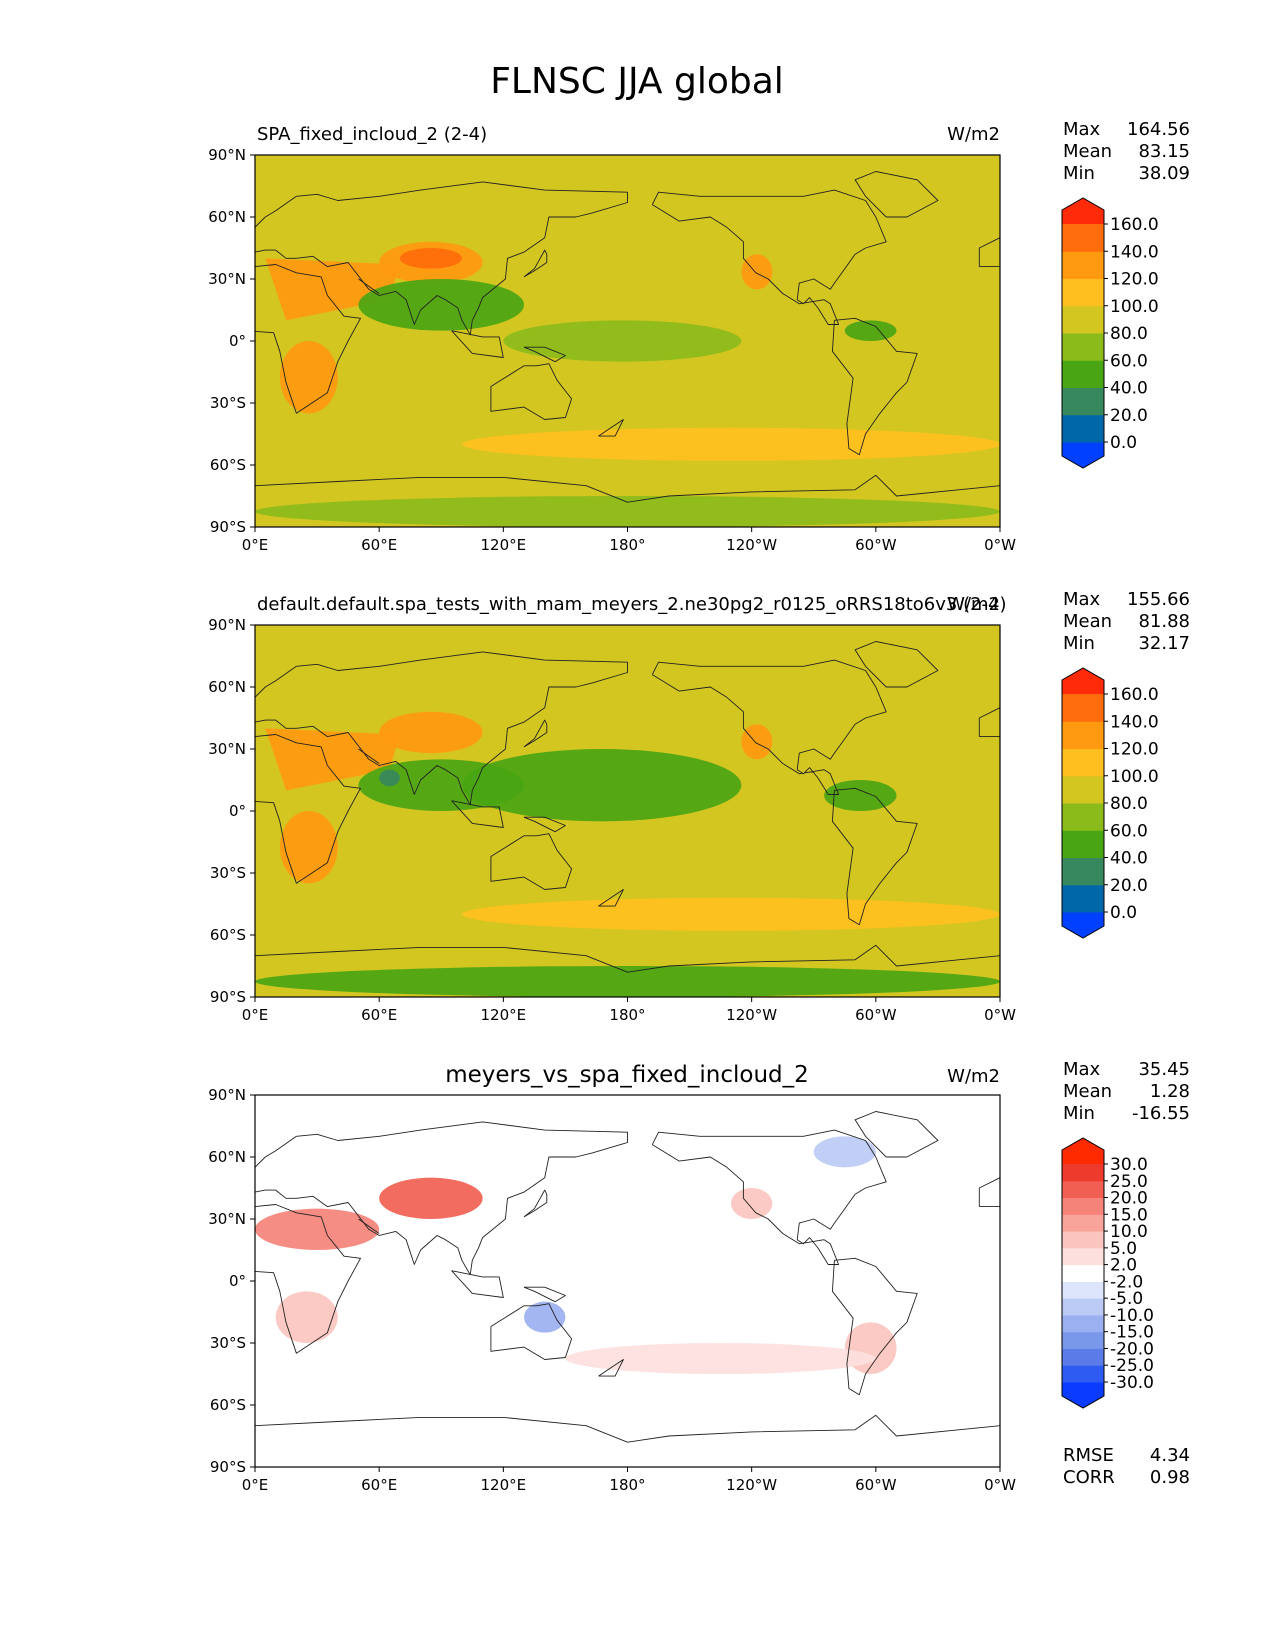 The width and height of the screenshot is (1275, 1650). I want to click on panel-2-colorbar: 160.0 140.0 120.0 100.0 80.0 60.0 40.0 20.0 0.0, so click(1110, 803).